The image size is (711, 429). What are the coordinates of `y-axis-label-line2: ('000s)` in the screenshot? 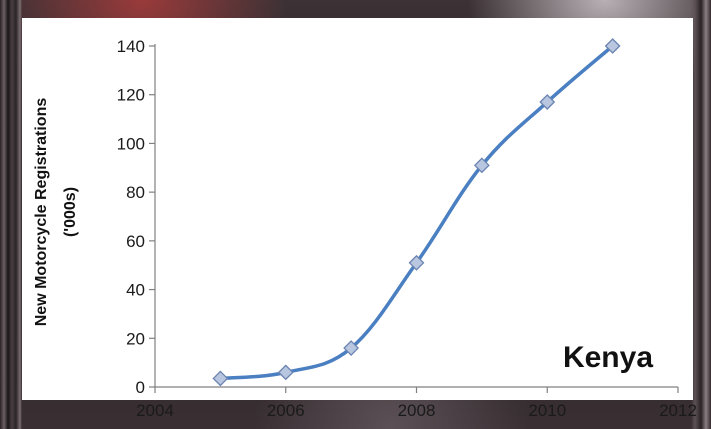 It's located at (70, 212).